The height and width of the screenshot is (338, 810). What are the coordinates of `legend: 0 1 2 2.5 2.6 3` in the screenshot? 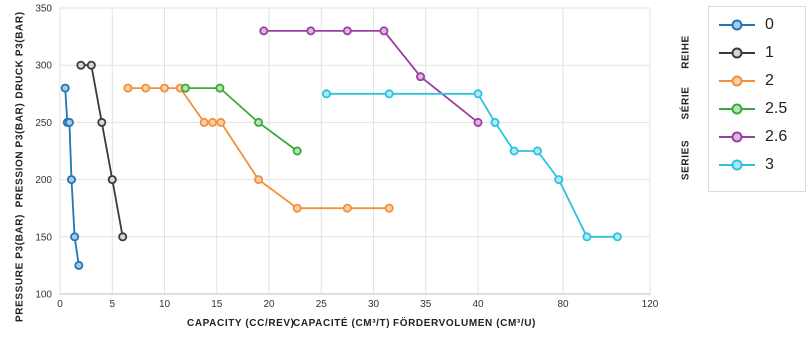 It's located at (757, 99).